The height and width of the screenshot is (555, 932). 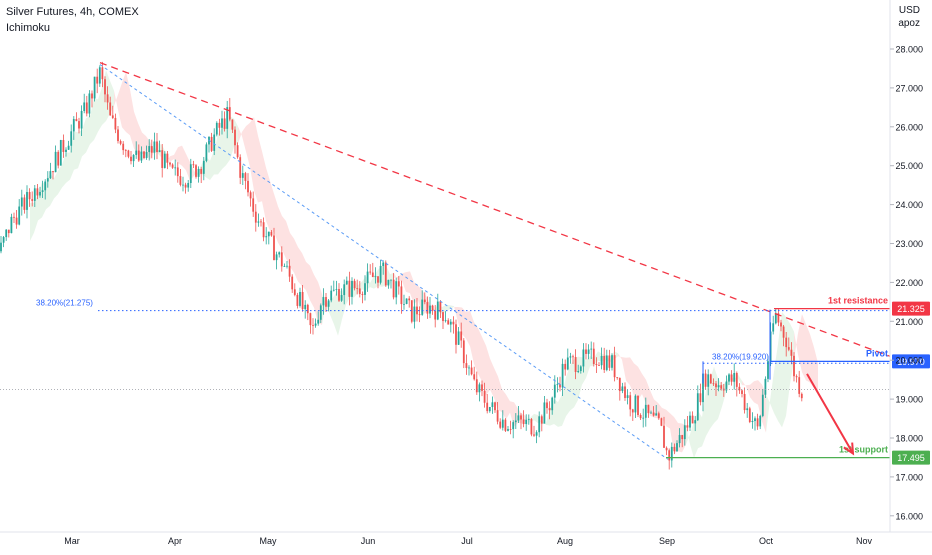 What do you see at coordinates (909, 50) in the screenshot?
I see `y-tick-label: 28.000` at bounding box center [909, 50].